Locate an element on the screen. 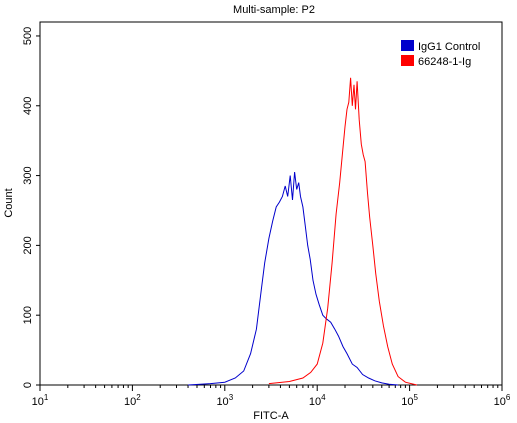 This screenshot has height=423, width=517. y-axis-title: Count is located at coordinates (9, 202).